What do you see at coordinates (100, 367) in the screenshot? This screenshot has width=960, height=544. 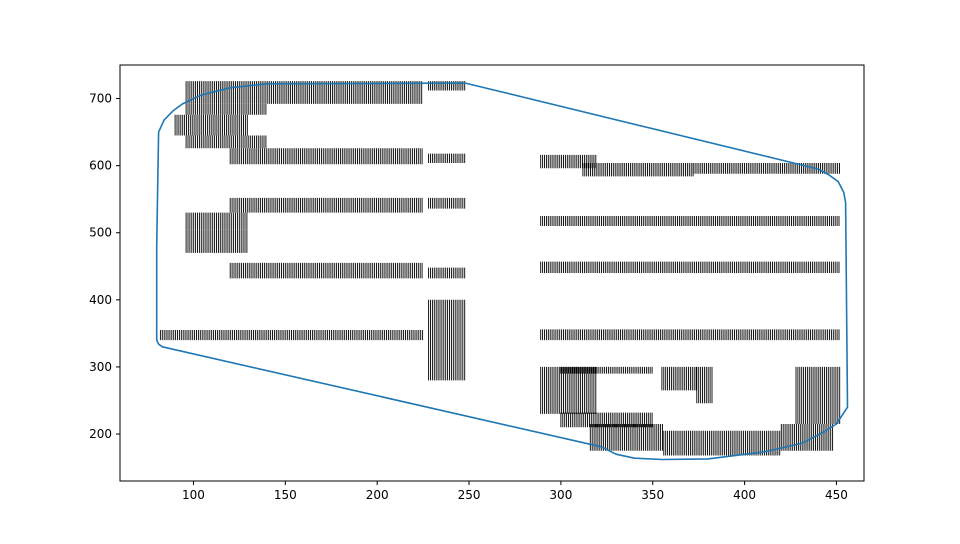 I see `y-tick-label-300: 300` at bounding box center [100, 367].